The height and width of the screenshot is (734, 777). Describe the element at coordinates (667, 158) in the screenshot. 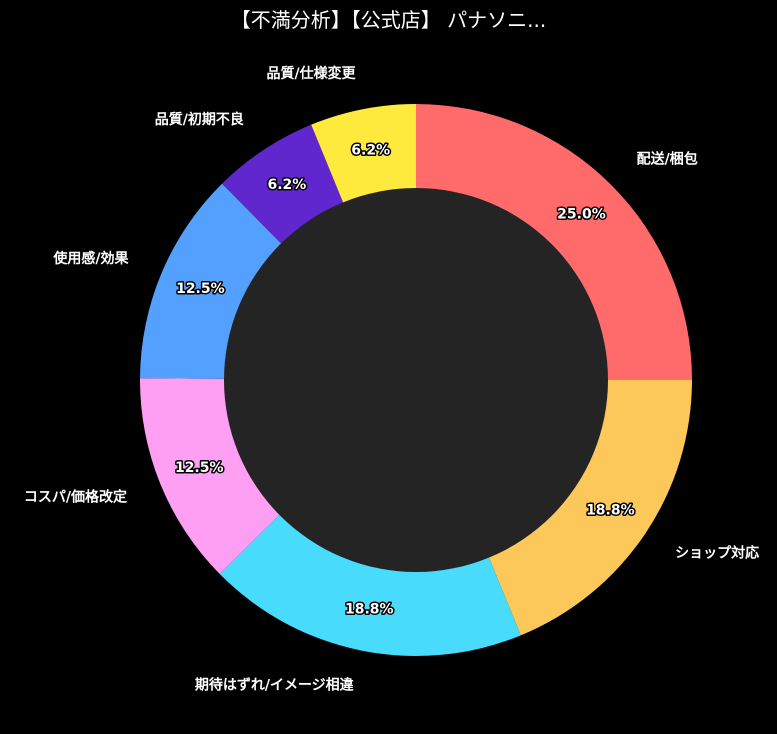

I see `category-label: 配送/梱包` at that location.